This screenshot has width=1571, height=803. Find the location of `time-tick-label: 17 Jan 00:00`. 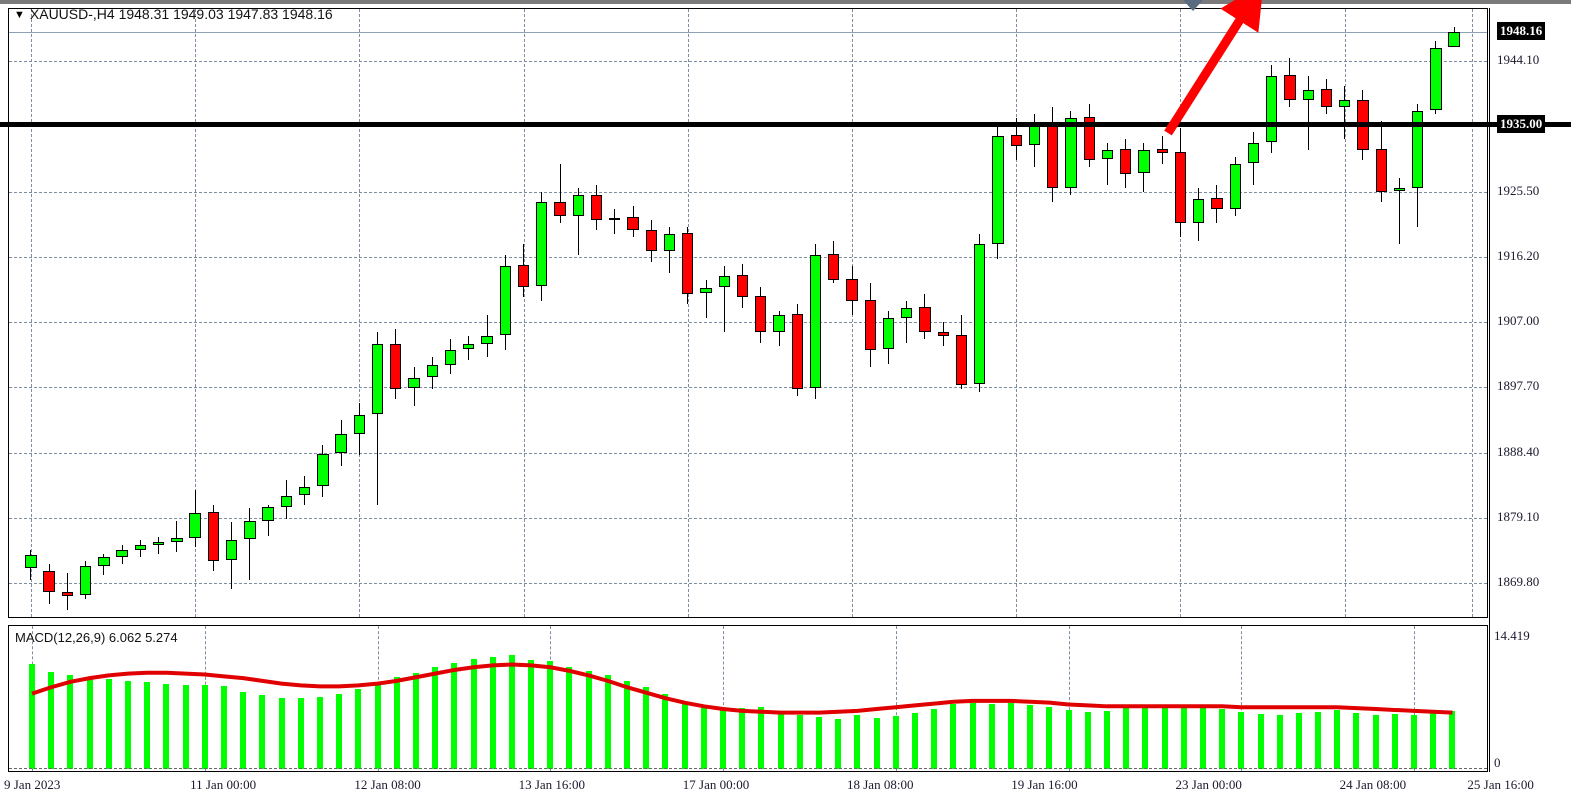

time-tick-label: 17 Jan 00:00 is located at coordinates (716, 784).